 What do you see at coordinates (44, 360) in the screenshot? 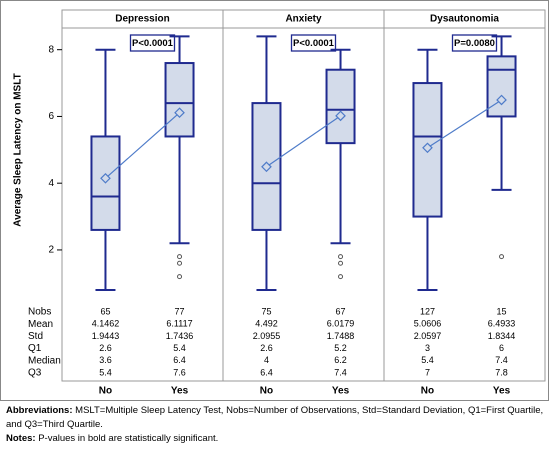
I see `stat-label: Median` at bounding box center [44, 360].